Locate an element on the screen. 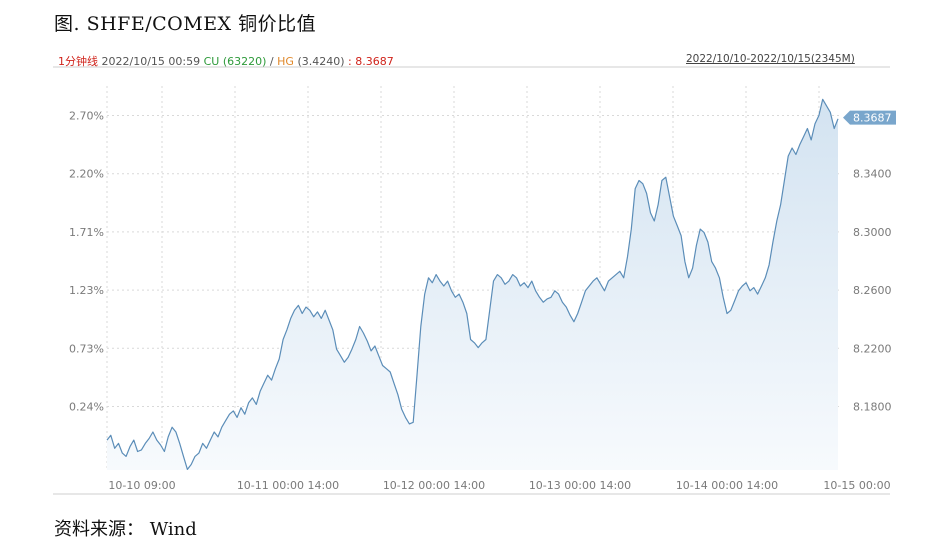 The width and height of the screenshot is (941, 555). y-left-tick-label: 2.20% is located at coordinates (86, 174).